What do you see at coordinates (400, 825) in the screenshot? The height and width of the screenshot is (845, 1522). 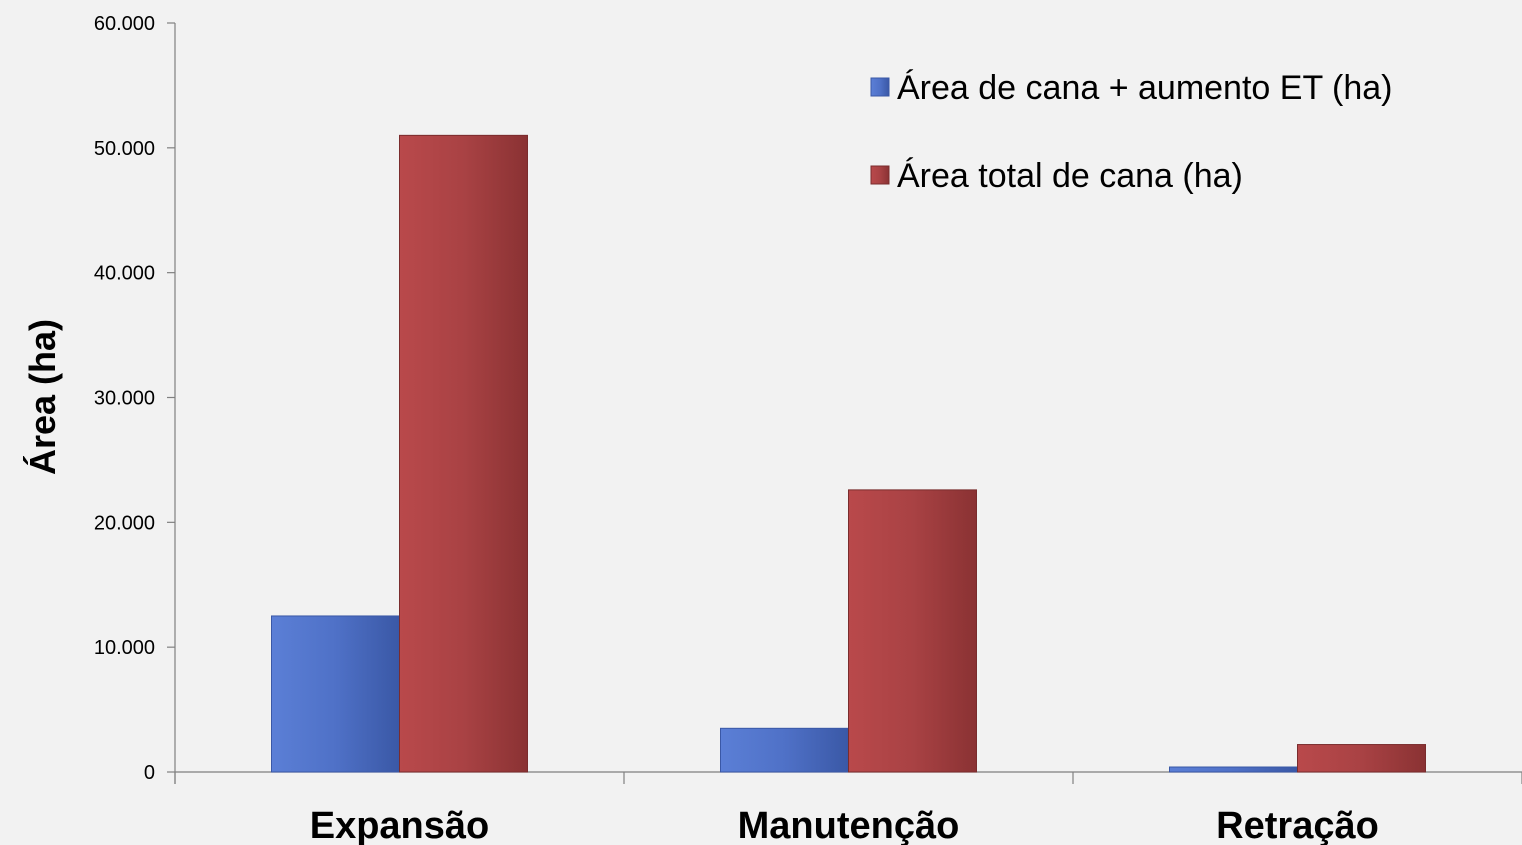 I see `x-category-label: Expansão` at bounding box center [400, 825].